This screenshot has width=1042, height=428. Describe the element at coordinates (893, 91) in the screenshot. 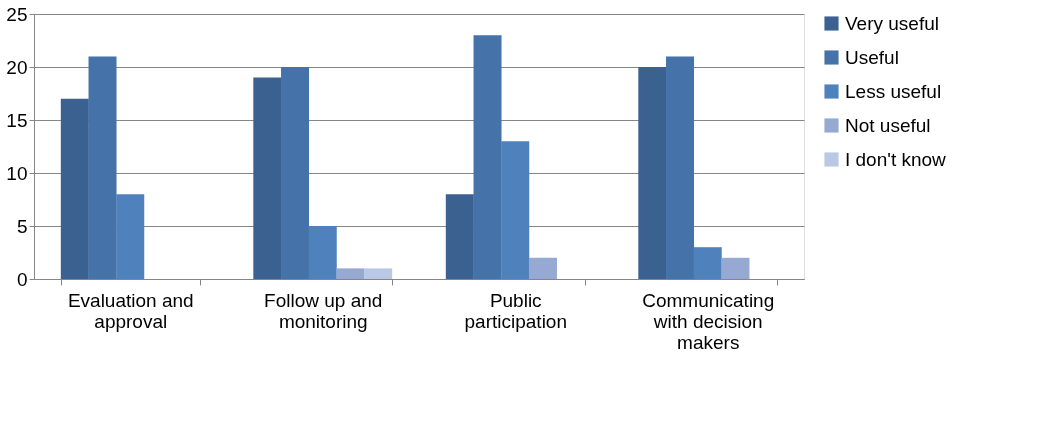

I see `legend-label: Less useful` at that location.